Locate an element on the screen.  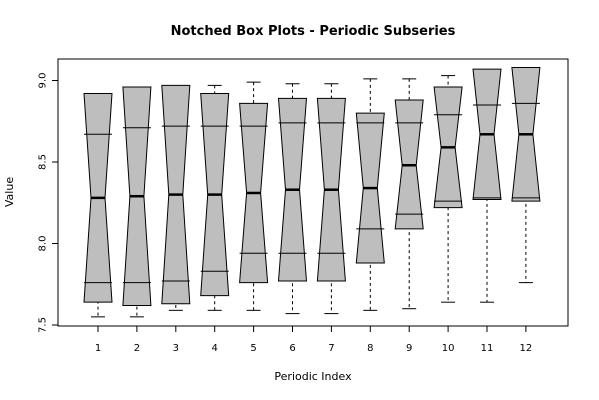
y-axis-label: Value is located at coordinates (9, 192).